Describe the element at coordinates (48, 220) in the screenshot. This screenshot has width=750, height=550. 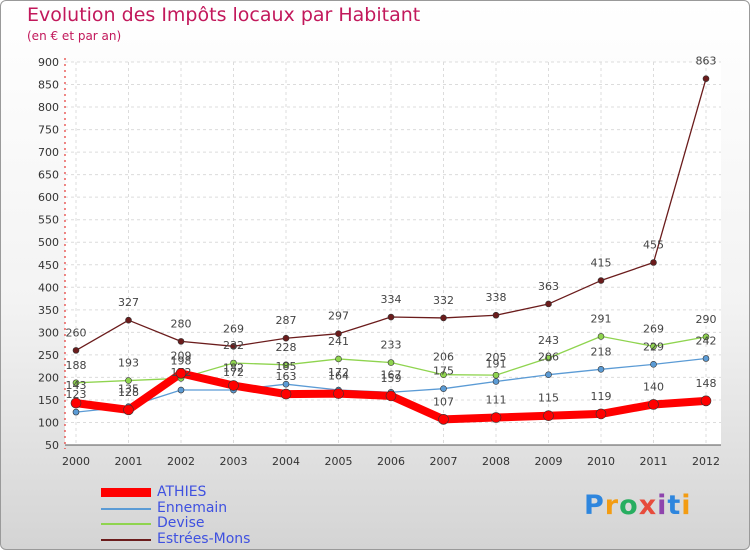
I see `y-tick-label: 550` at that location.